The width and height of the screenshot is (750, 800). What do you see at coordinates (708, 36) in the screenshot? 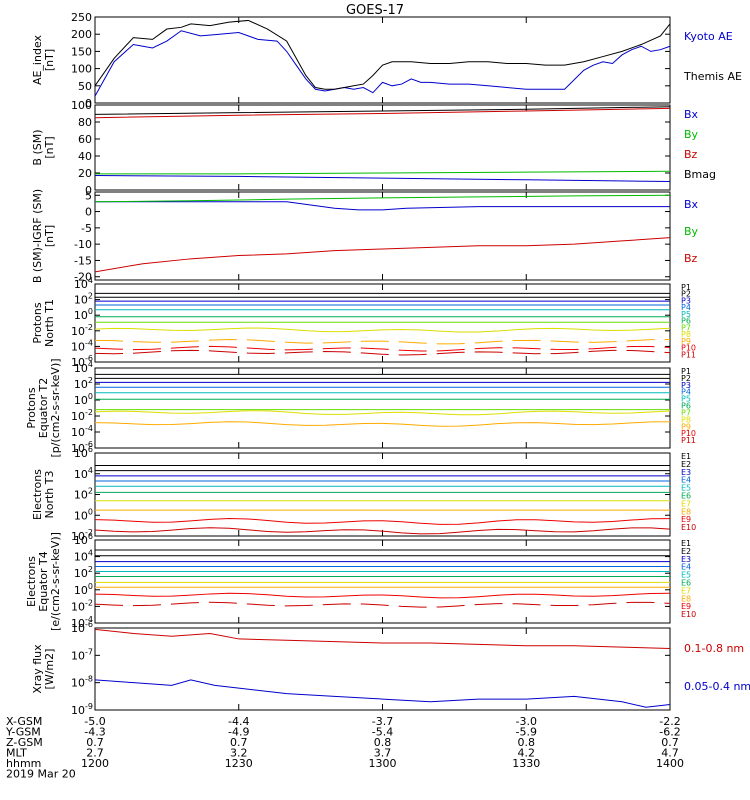
I see `legend-label: Kyoto AE` at bounding box center [708, 36].